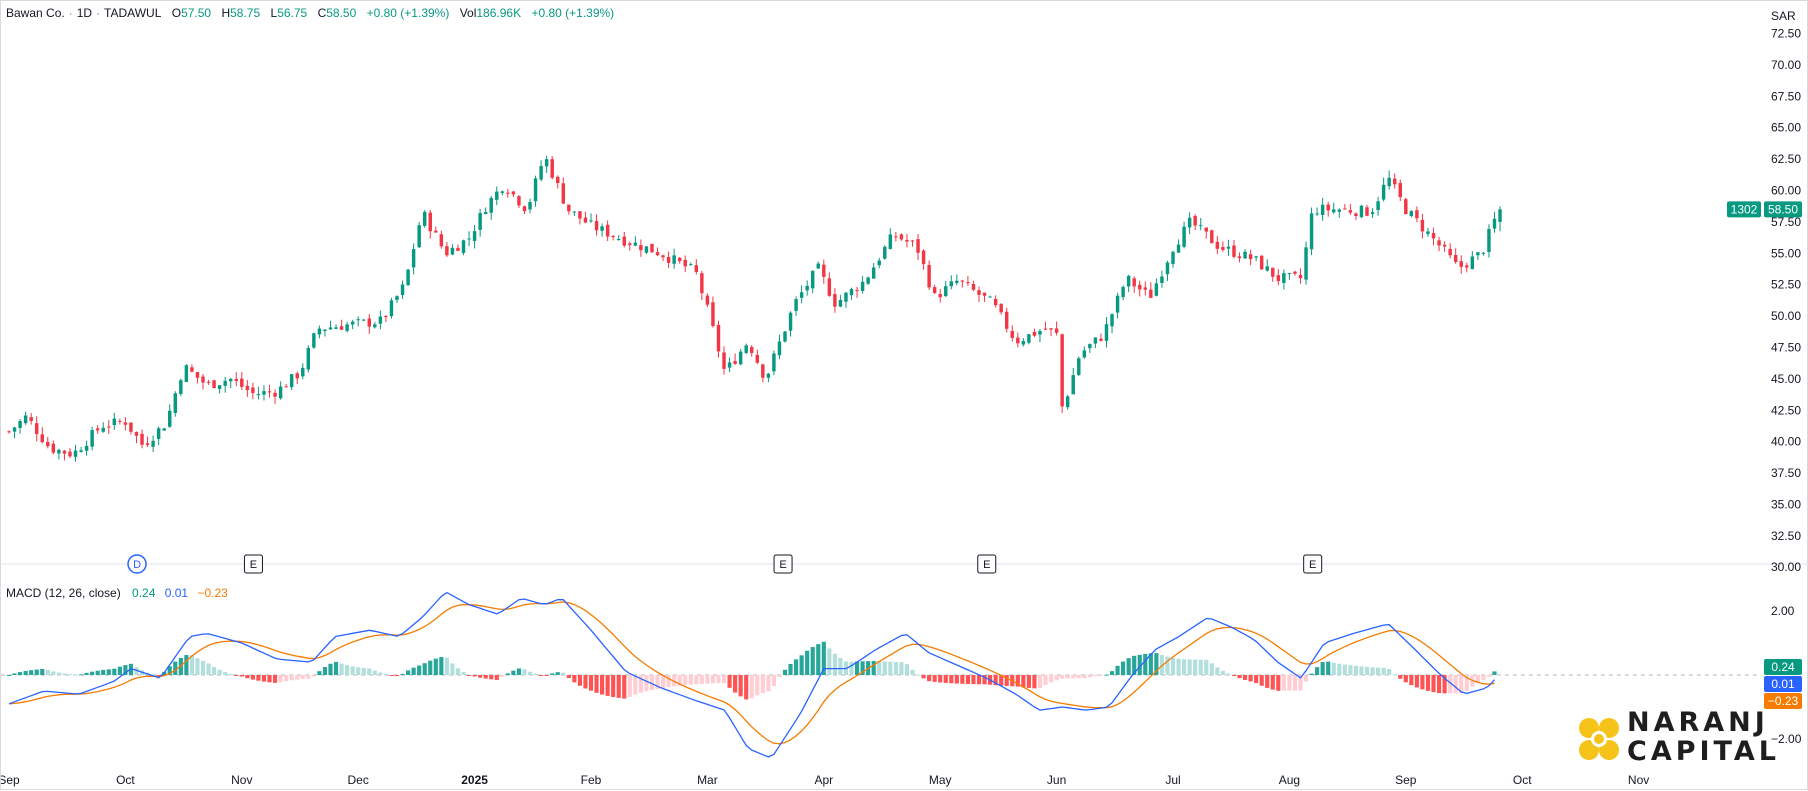  Describe the element at coordinates (1783, 684) in the screenshot. I see `macd-line-badge: 0.01` at that location.